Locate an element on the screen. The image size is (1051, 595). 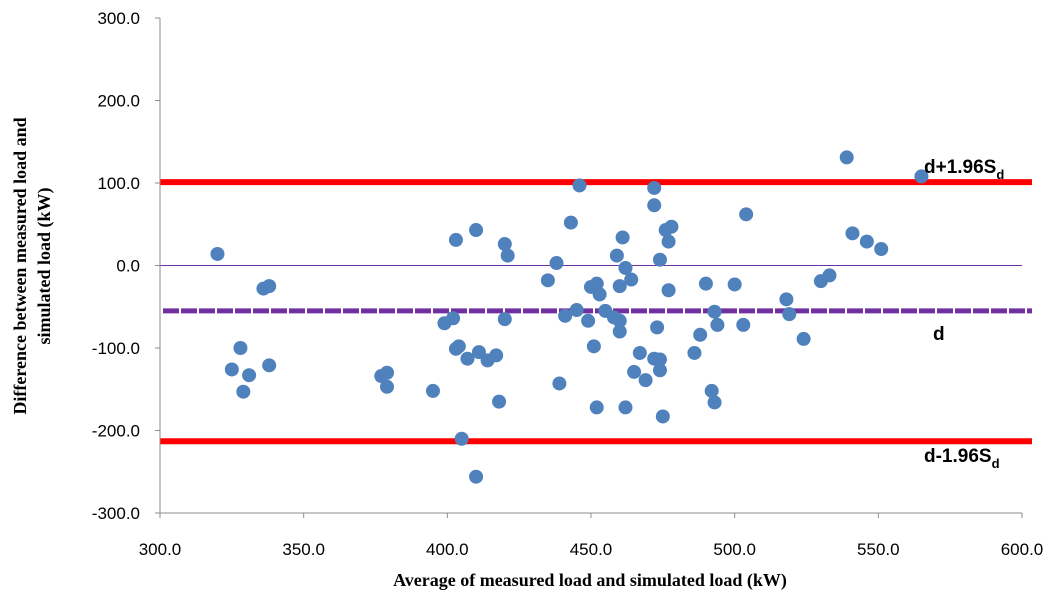
x-tick-label: 350.0 is located at coordinates (303, 549).